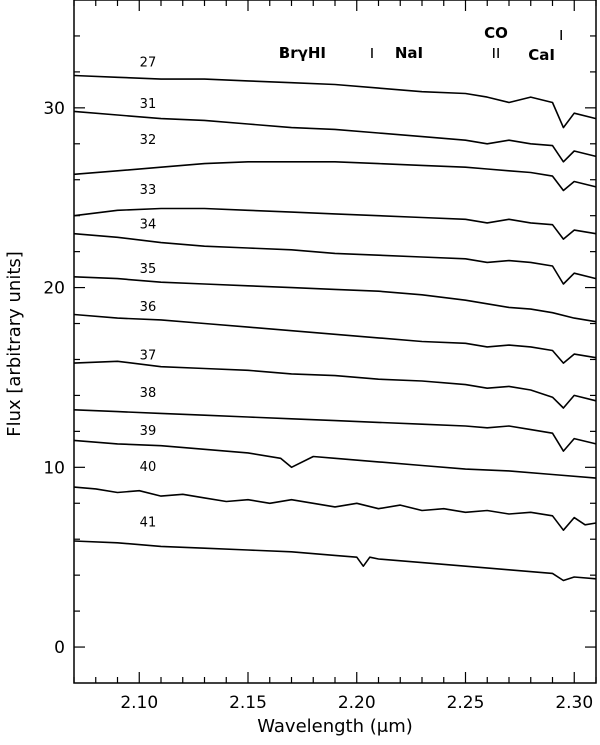 This screenshot has height=745, width=600. I want to click on y-tick-label: 20, so click(54, 289).